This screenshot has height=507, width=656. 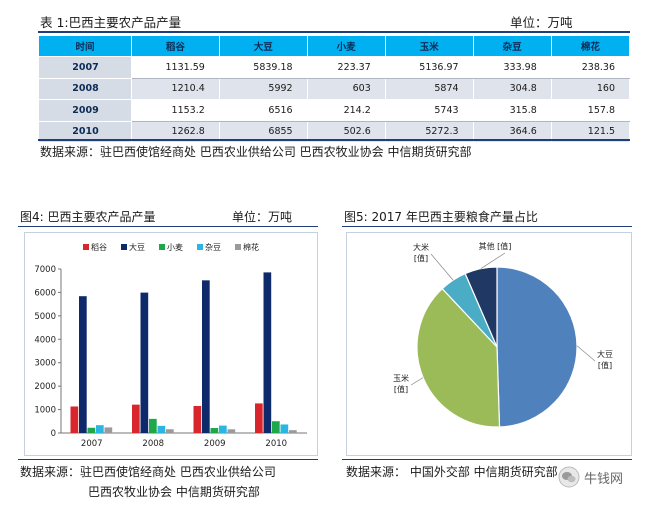 I want to click on header-beans: 杂豆, so click(x=512, y=46).